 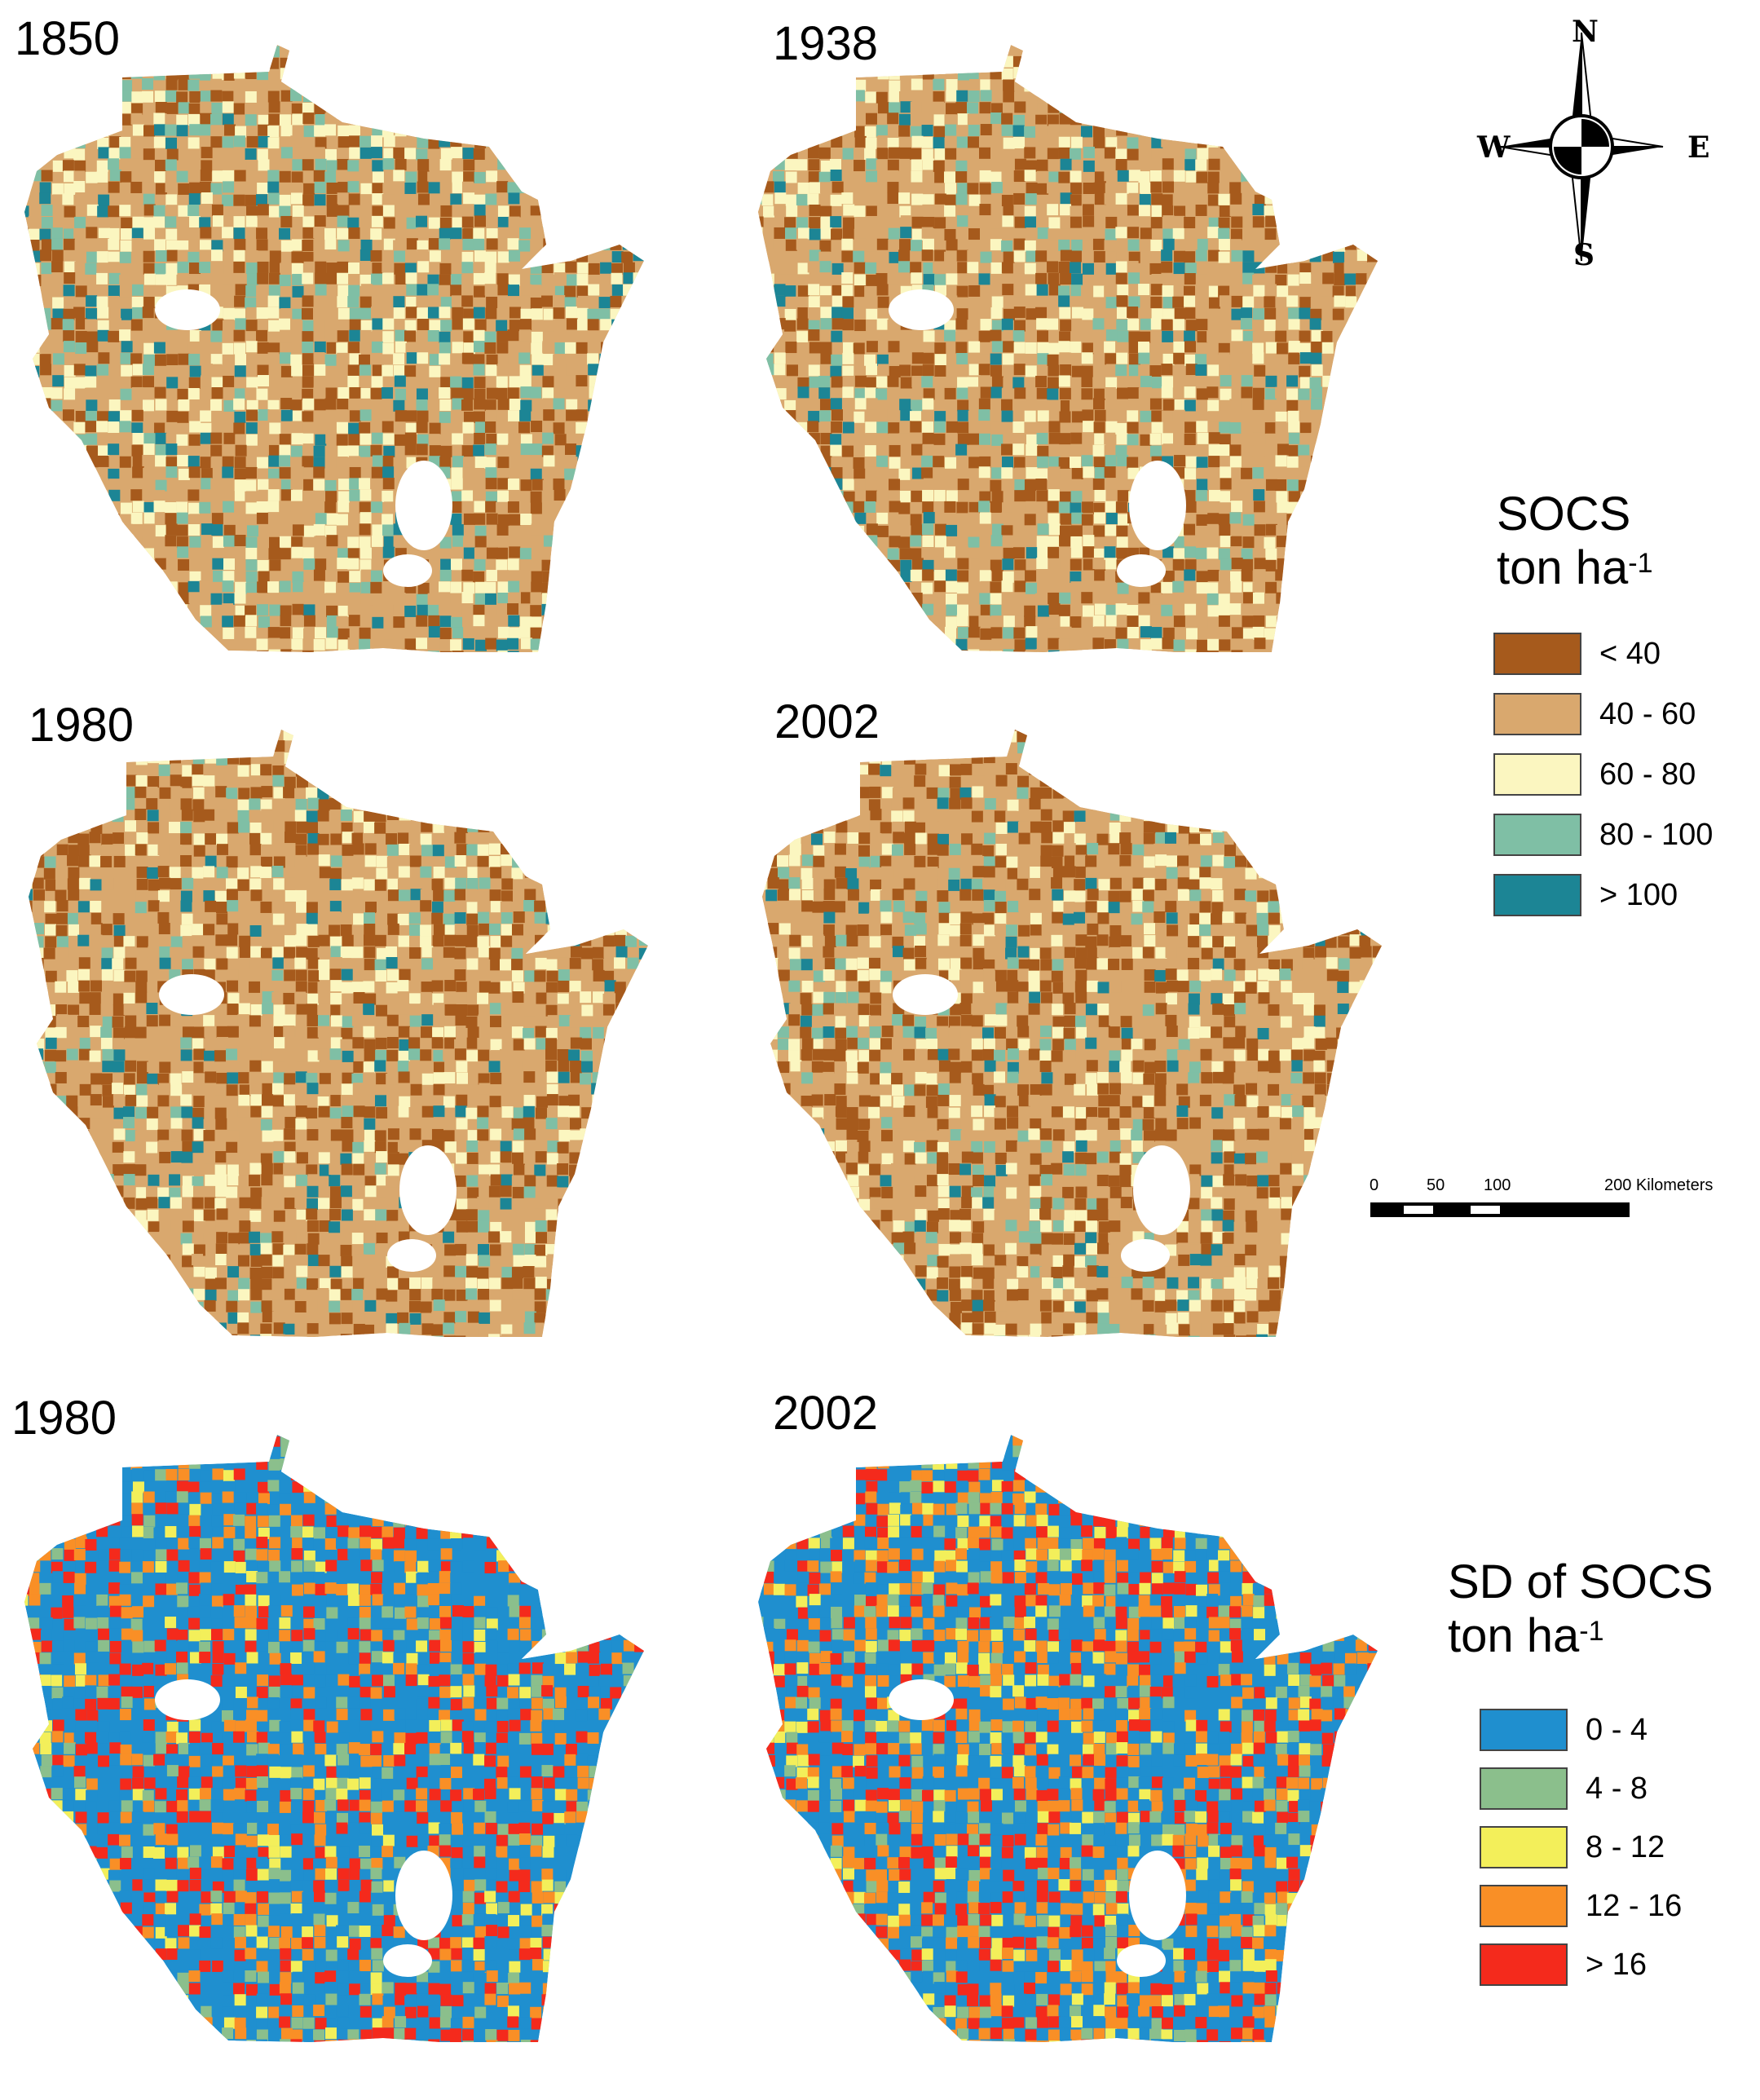 I want to click on socs-legend-label: < 40, so click(x=1630, y=654).